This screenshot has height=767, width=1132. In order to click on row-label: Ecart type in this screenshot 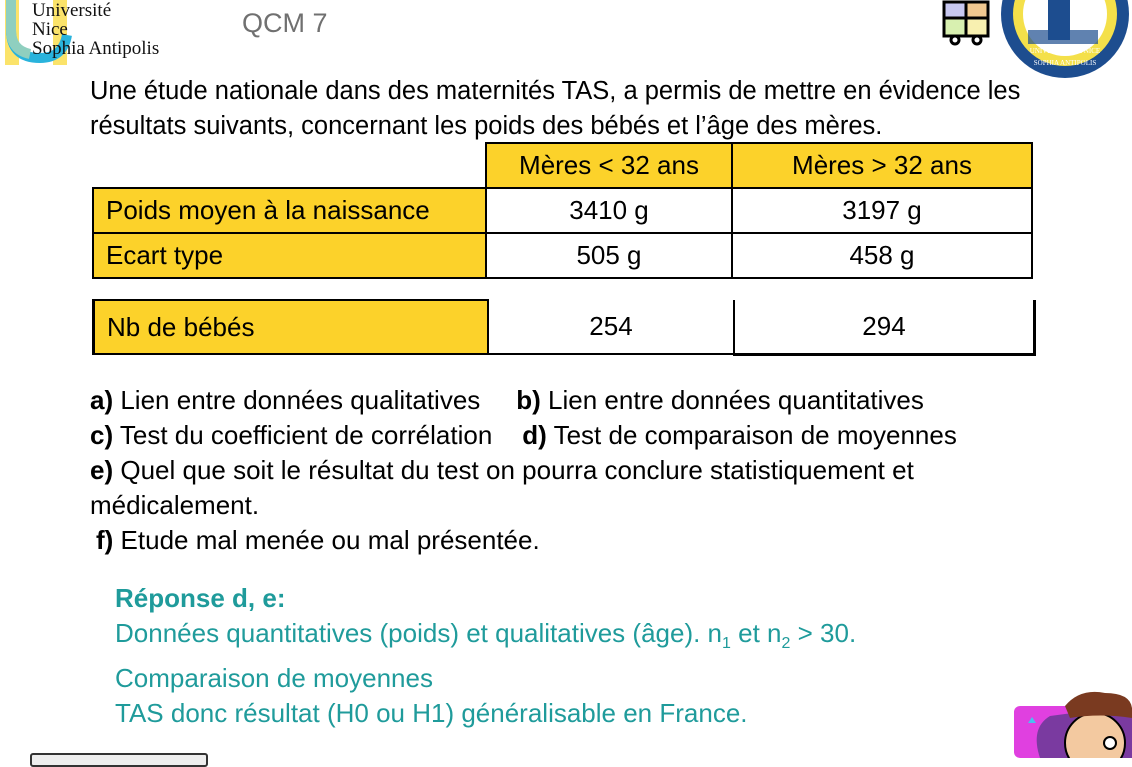, I will do `click(289, 255)`.